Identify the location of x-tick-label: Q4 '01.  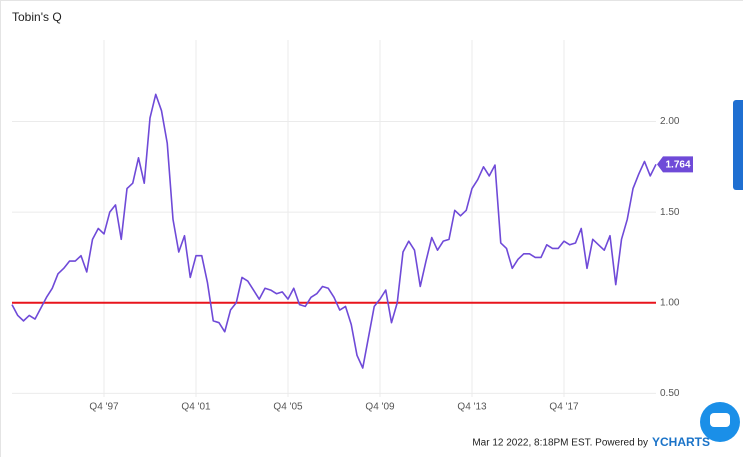
(196, 407).